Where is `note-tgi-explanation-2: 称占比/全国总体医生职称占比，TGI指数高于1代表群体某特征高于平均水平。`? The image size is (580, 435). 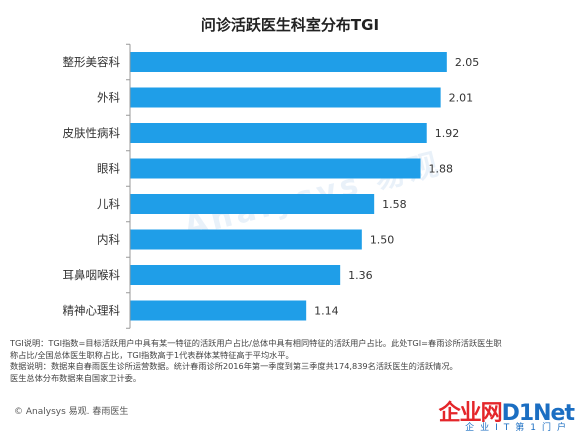
note-tgi-explanation-2: 称占比/全国总体医生职称占比，TGI指数高于1代表群体某特征高于平均水平。 is located at coordinates (152, 354).